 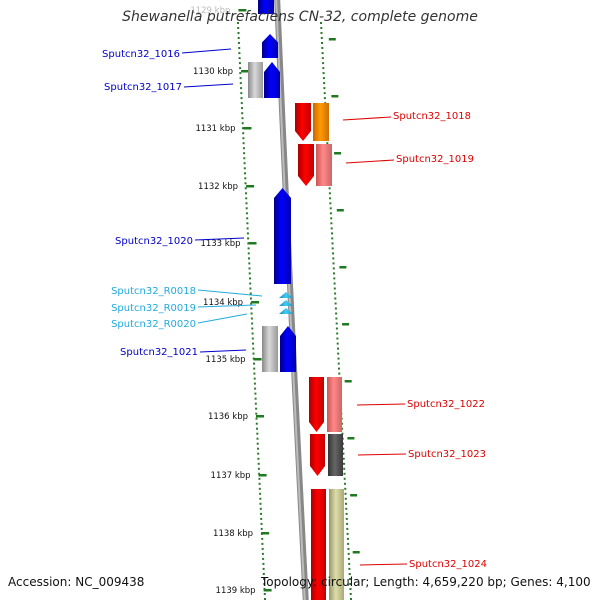 I want to click on gene-label: Sputcn32_R0019, so click(x=153, y=308).